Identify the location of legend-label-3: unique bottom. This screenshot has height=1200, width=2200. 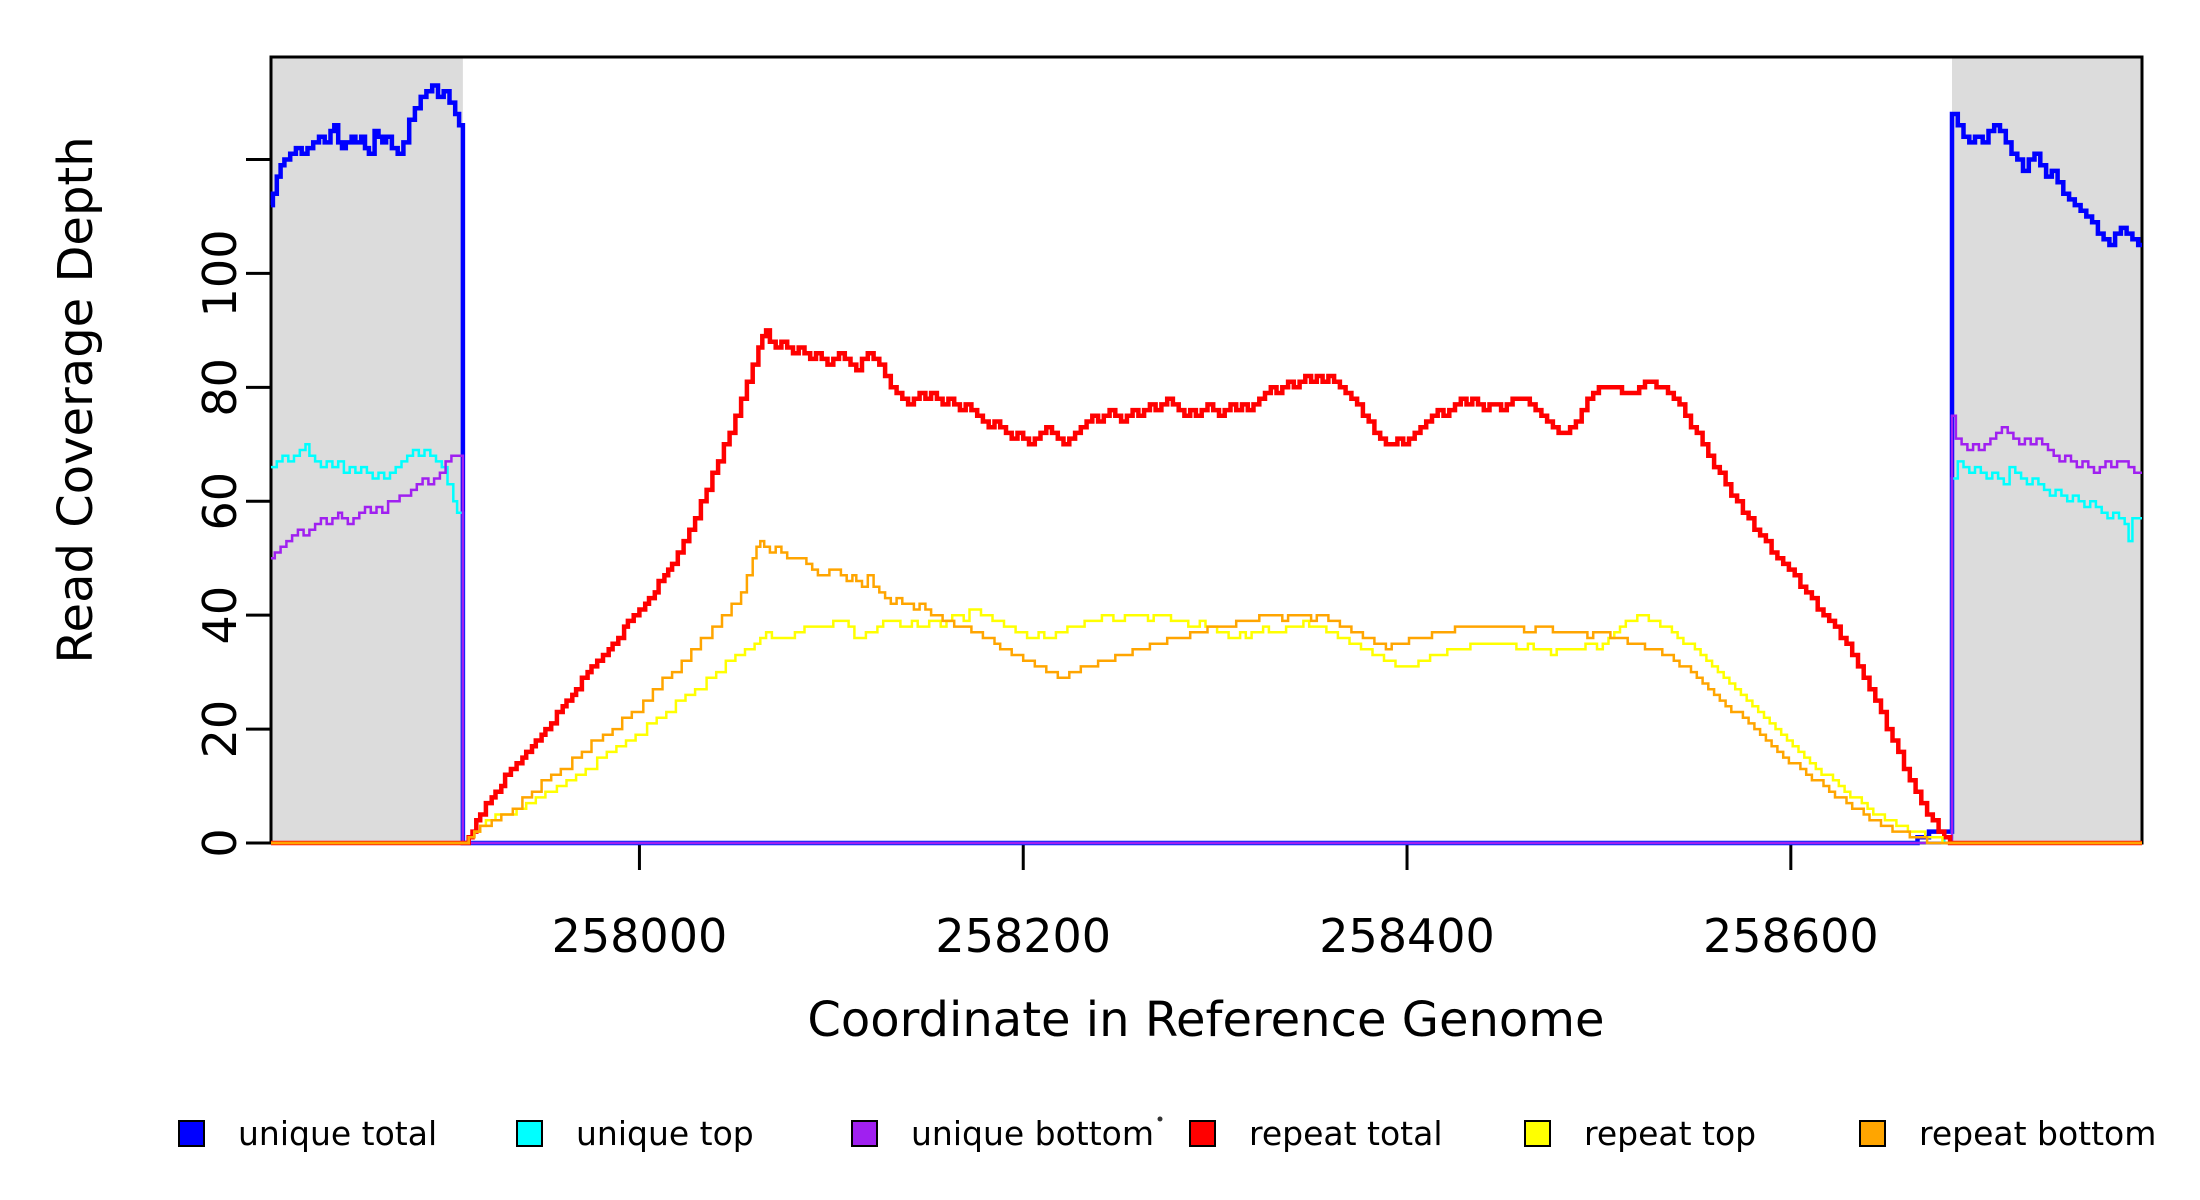
(1032, 1133).